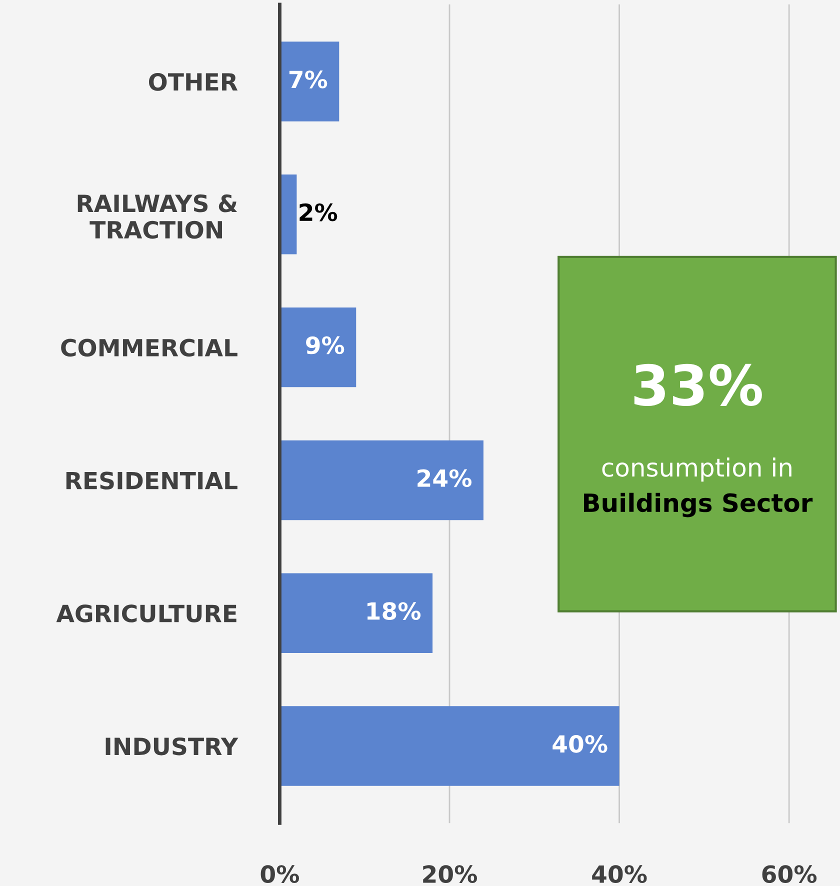 The width and height of the screenshot is (840, 886). Describe the element at coordinates (698, 505) in the screenshot. I see `annotation: Buildings Sector` at that location.